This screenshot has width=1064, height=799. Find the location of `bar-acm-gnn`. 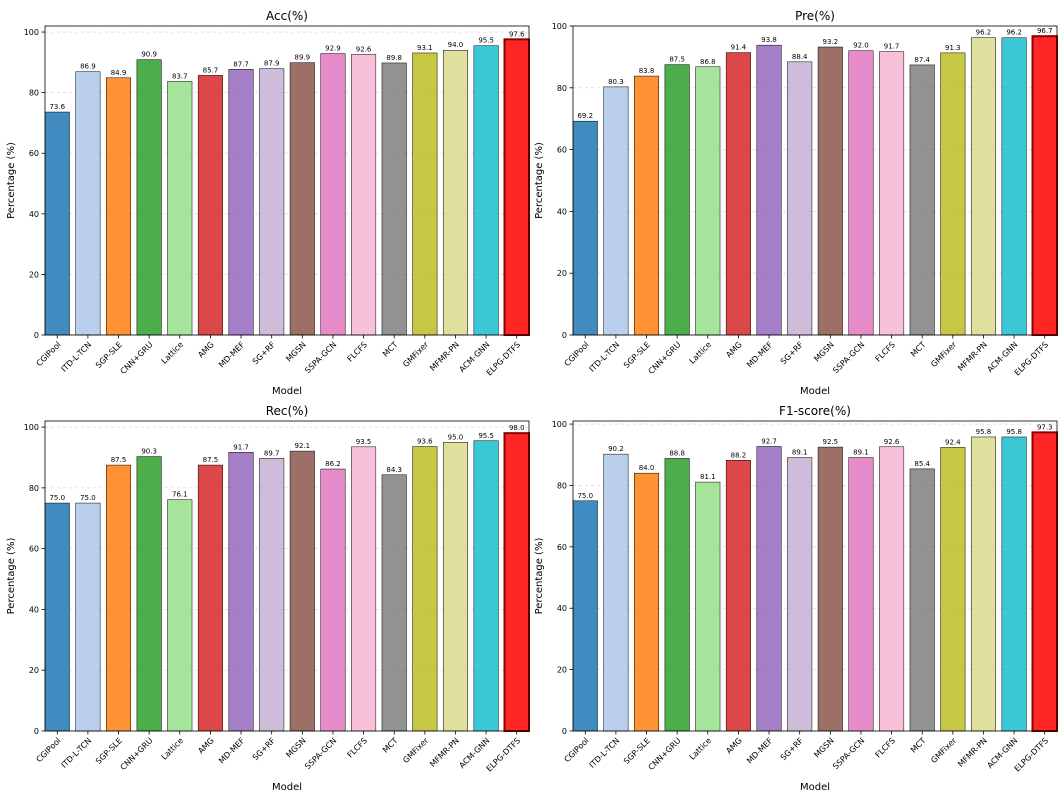

bar-acm-gnn is located at coordinates (1014, 186).